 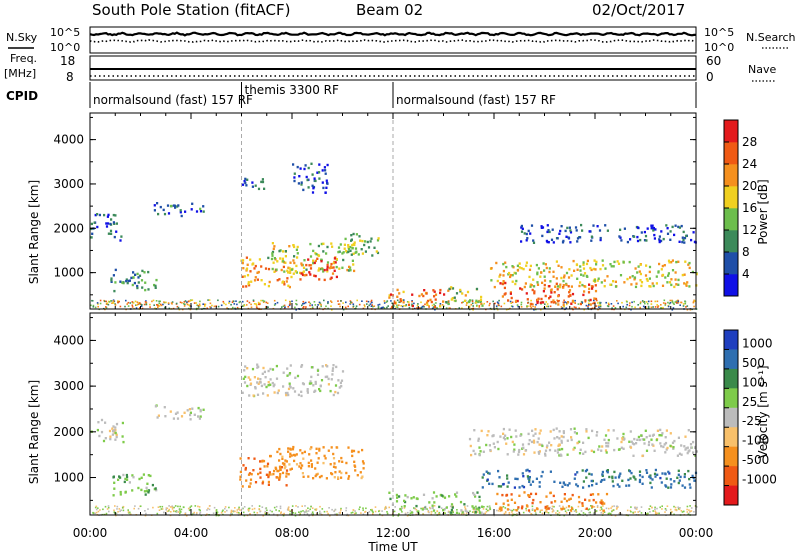 What do you see at coordinates (719, 32) in the screenshot?
I see `nsearch-tick-top: 10^5` at bounding box center [719, 32].